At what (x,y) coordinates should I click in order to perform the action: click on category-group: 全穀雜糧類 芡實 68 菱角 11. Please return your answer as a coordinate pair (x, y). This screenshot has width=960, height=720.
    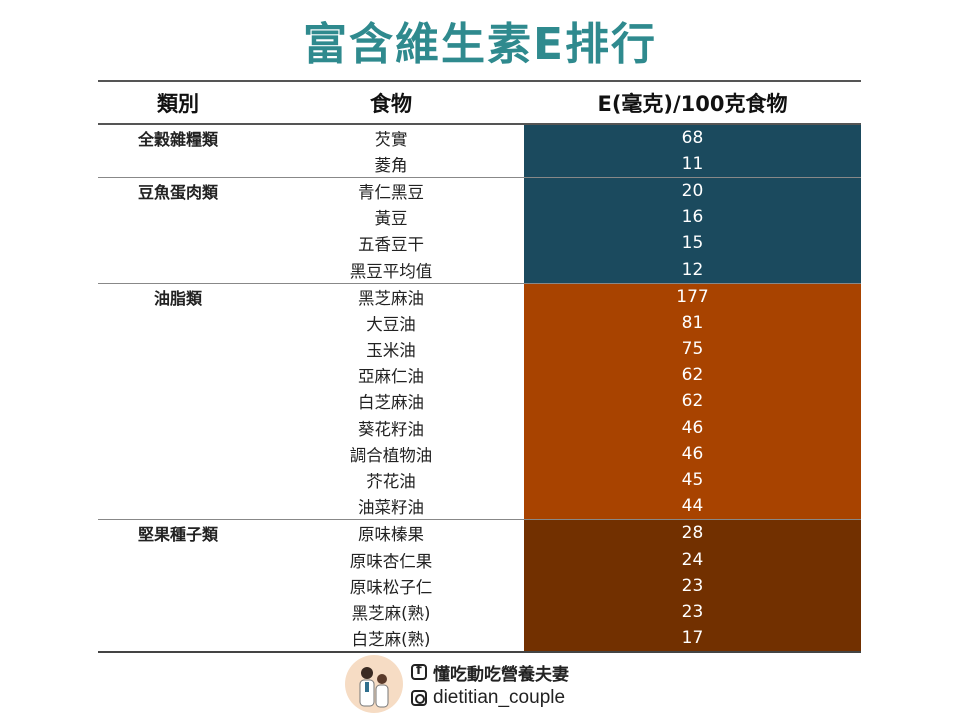
    Looking at the image, I should click on (479, 150).